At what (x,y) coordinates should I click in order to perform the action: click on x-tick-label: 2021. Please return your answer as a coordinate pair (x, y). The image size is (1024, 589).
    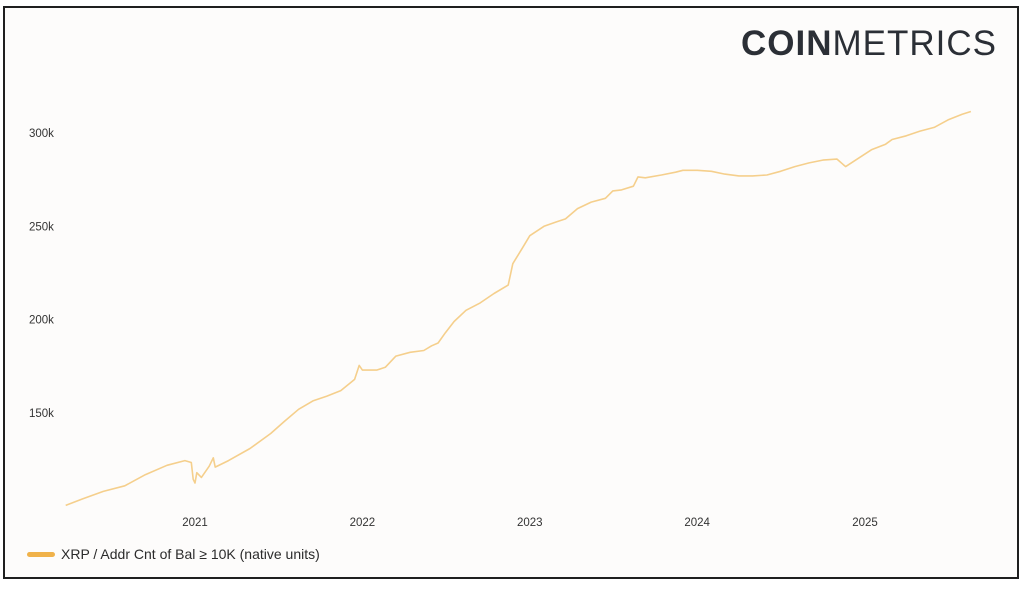
    Looking at the image, I should click on (195, 523).